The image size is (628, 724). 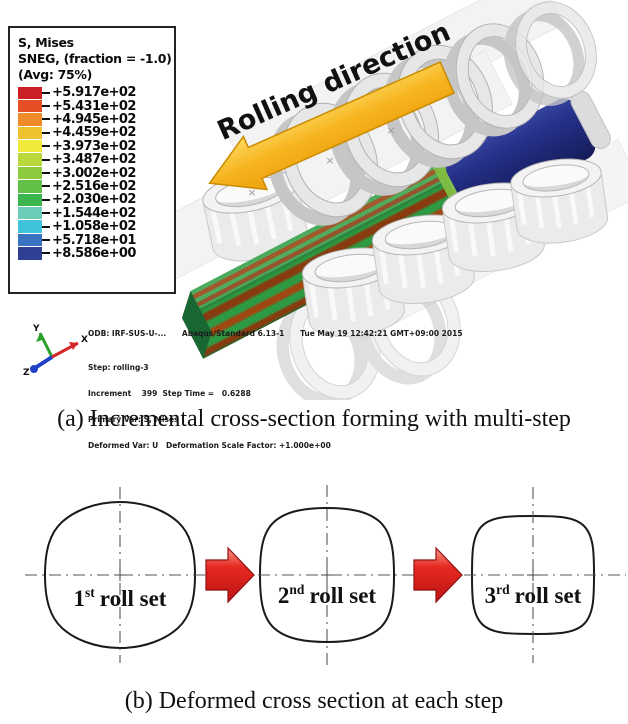 I want to click on legend-row: +3.973e+02, so click(x=94, y=146).